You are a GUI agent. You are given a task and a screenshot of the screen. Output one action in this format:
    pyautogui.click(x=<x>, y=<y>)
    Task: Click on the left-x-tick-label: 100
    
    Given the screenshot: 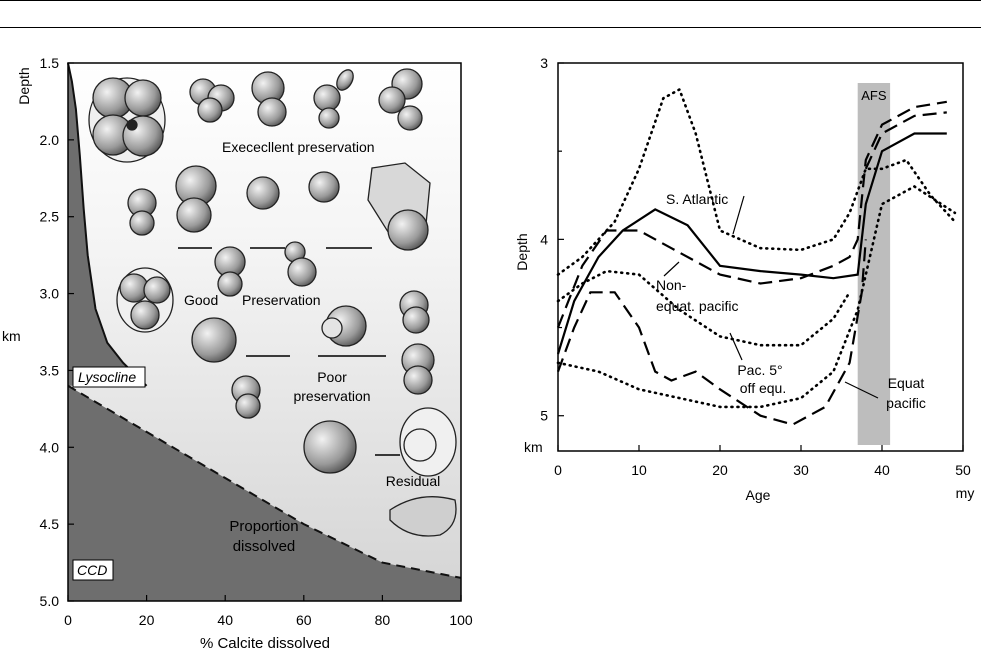 What is the action you would take?
    pyautogui.click(x=461, y=620)
    